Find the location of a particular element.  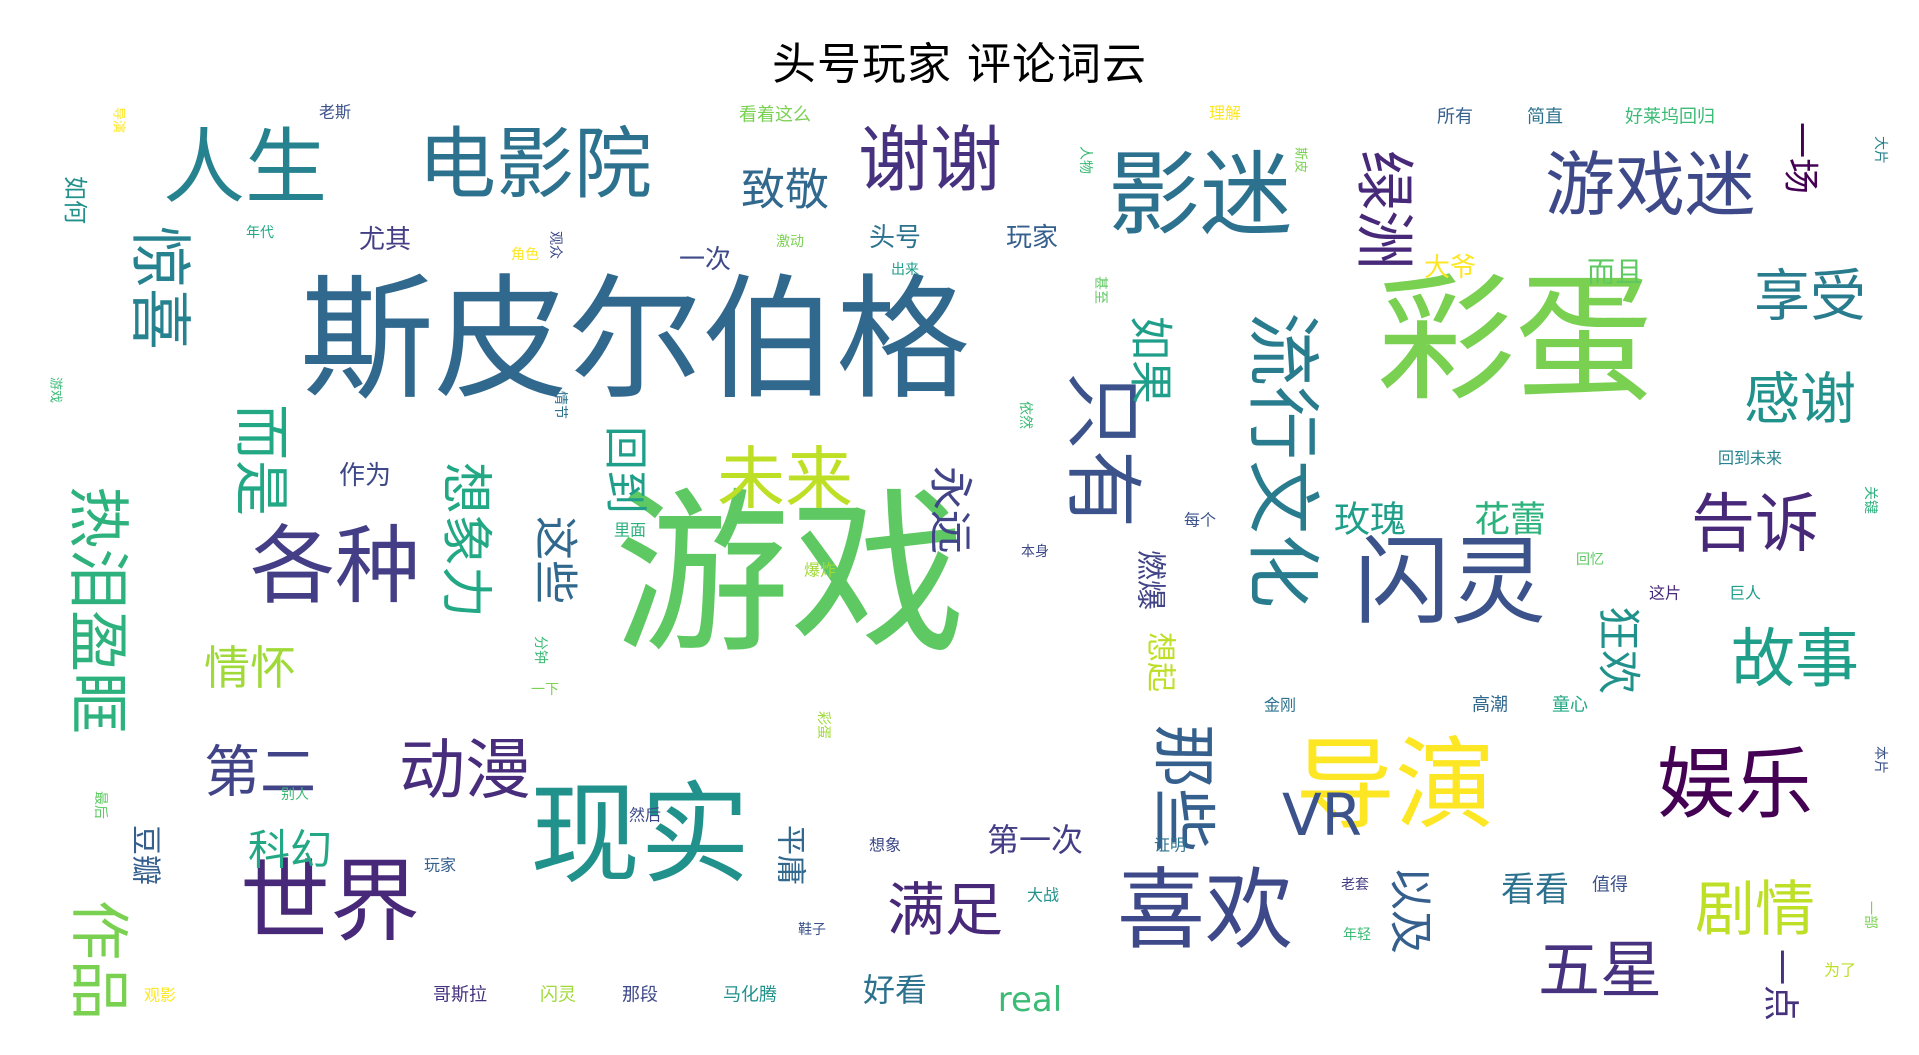

cloud-word: 童心 is located at coordinates (1570, 705).